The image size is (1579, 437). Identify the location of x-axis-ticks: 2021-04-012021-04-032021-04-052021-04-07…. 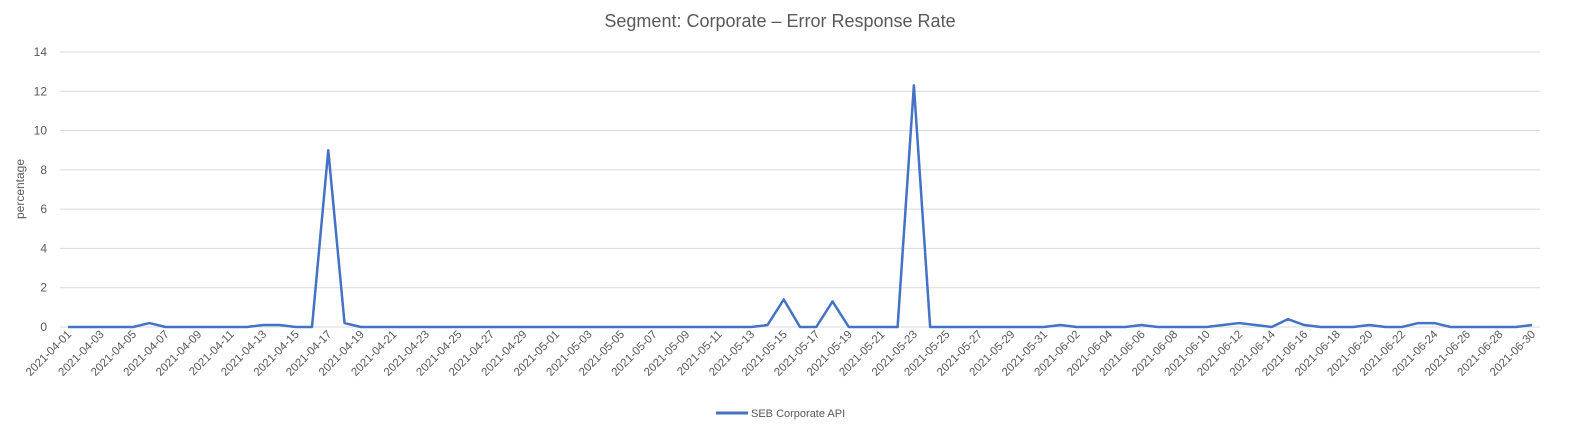
(781, 353).